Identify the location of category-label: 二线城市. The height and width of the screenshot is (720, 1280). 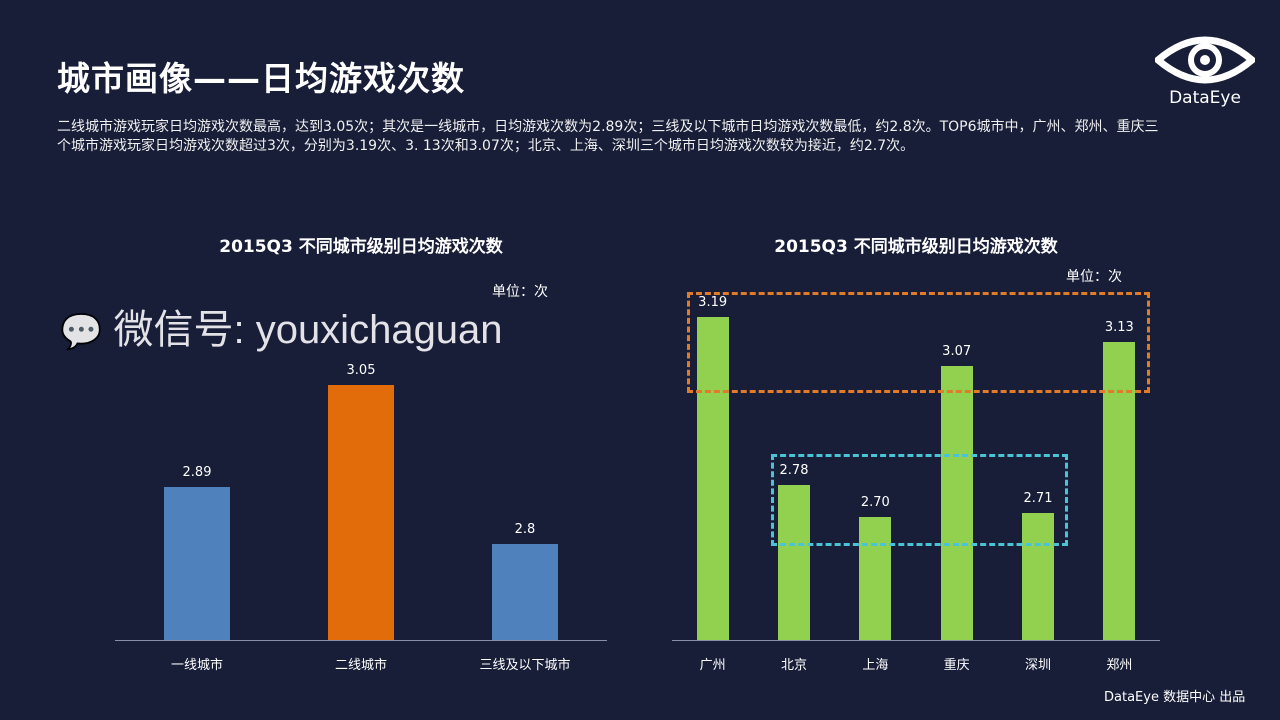
(360, 665).